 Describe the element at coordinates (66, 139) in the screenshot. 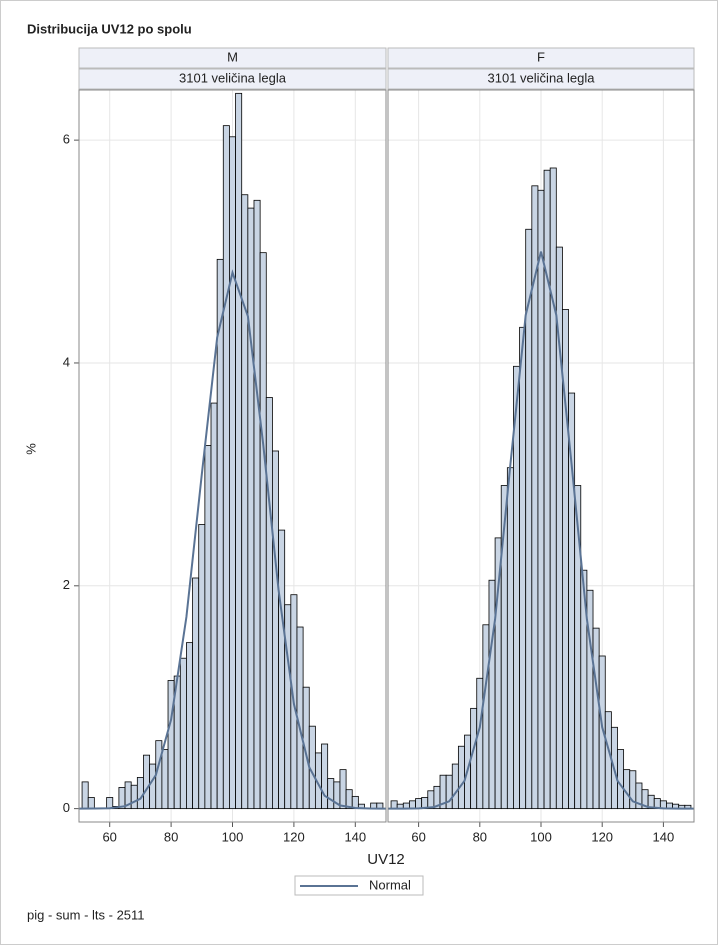

I see `y-tick-label: 6` at that location.